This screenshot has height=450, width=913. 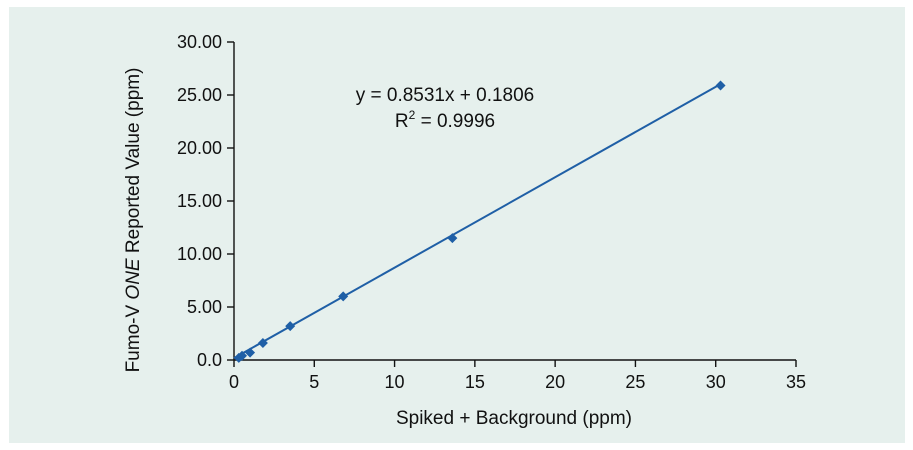 What do you see at coordinates (314, 382) in the screenshot?
I see `x-tick-label: 5` at bounding box center [314, 382].